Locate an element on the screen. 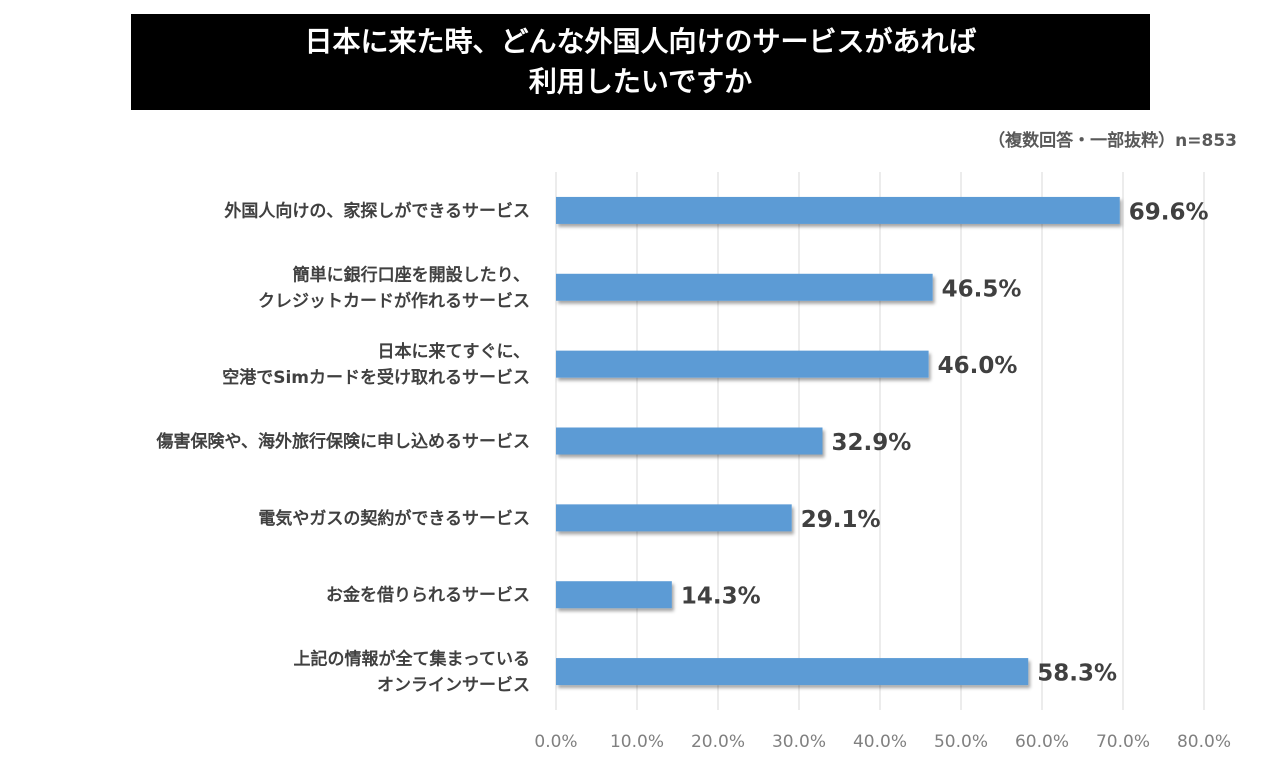 The image size is (1285, 771). category-label: 空港でSimカードを受け取れるサービス is located at coordinates (376, 377).